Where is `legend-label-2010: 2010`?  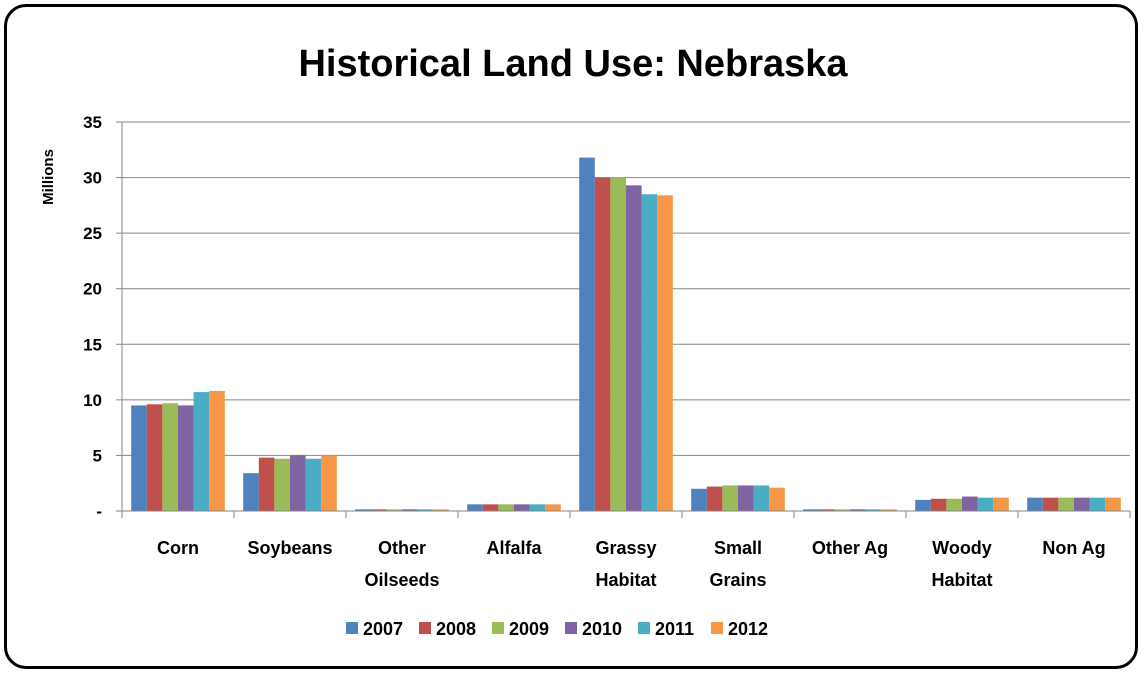 legend-label-2010: 2010 is located at coordinates (602, 629).